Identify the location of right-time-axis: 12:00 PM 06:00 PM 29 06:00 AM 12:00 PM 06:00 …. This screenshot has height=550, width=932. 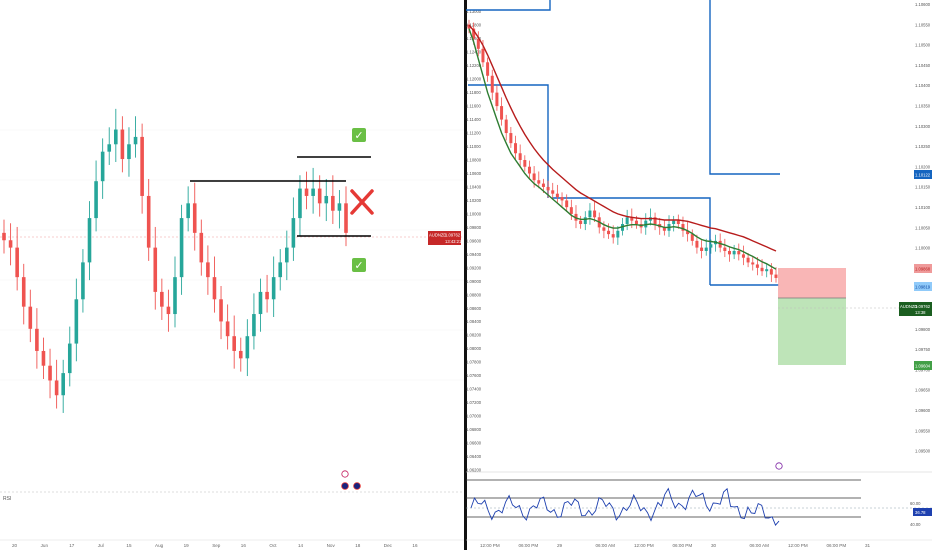
(675, 545).